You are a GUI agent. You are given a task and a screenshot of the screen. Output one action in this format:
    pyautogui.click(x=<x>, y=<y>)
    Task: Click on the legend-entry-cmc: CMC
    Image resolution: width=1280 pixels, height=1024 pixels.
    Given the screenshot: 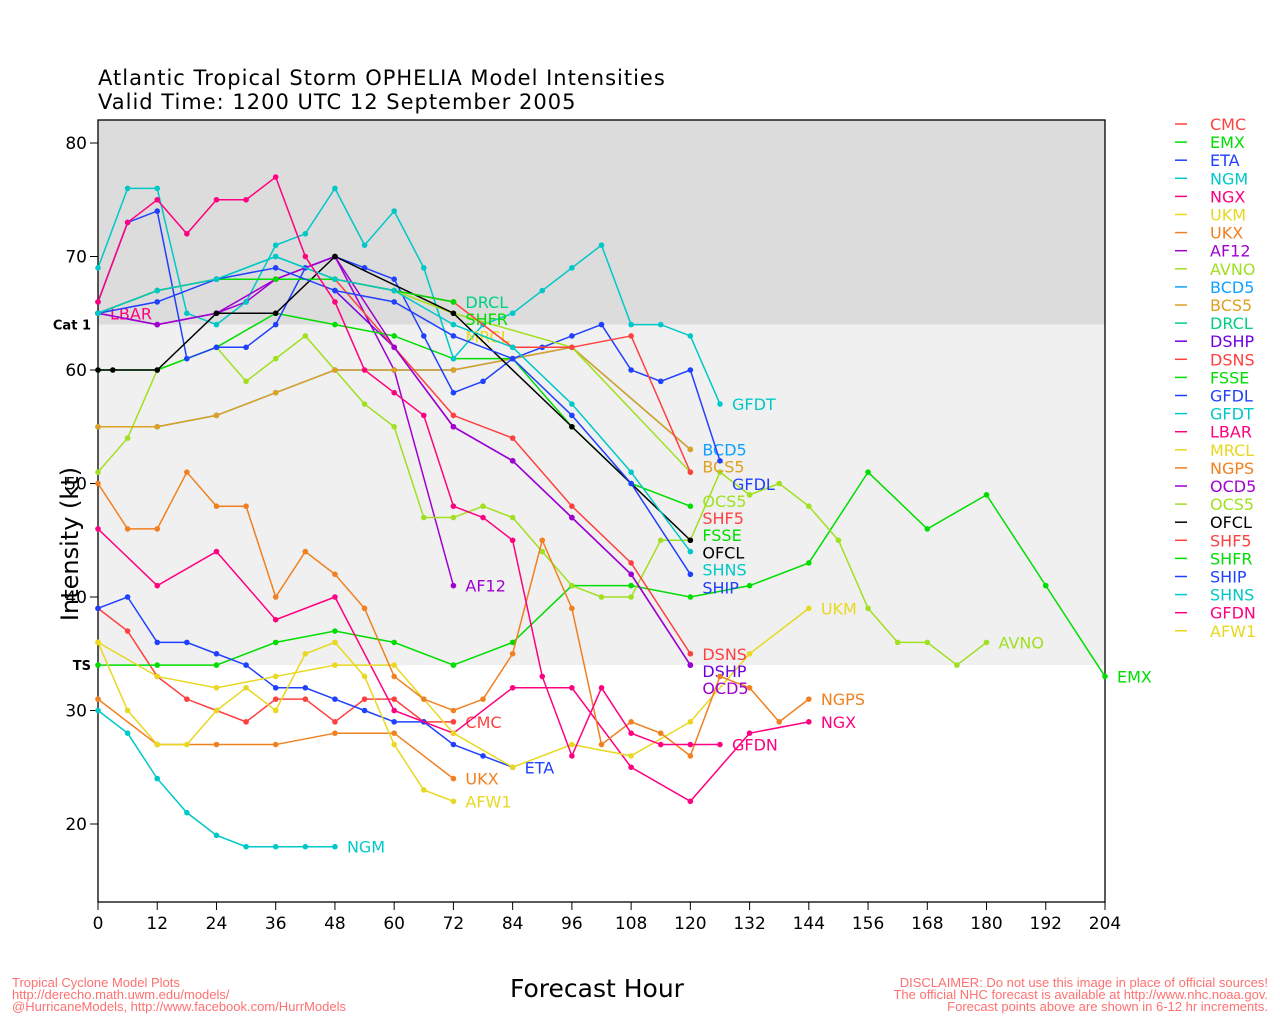 What is the action you would take?
    pyautogui.click(x=1228, y=124)
    